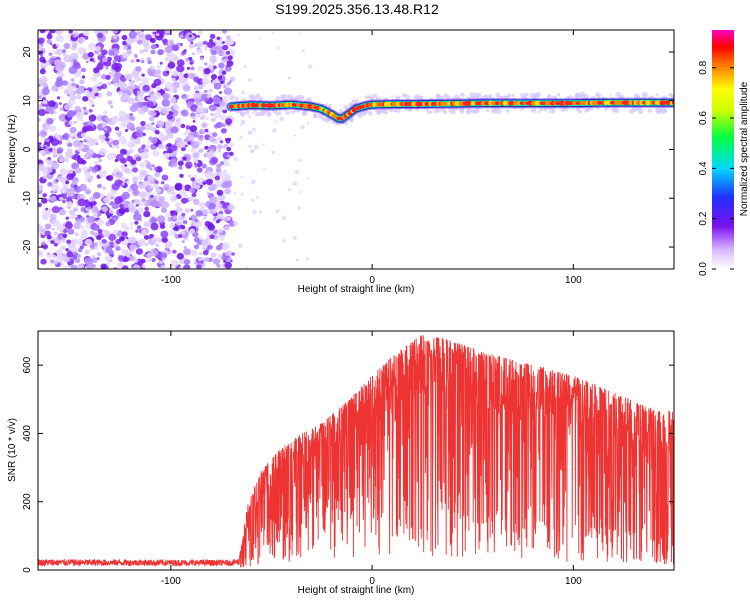  Describe the element at coordinates (27, 433) in the screenshot. I see `y-tick-label: 400` at that location.